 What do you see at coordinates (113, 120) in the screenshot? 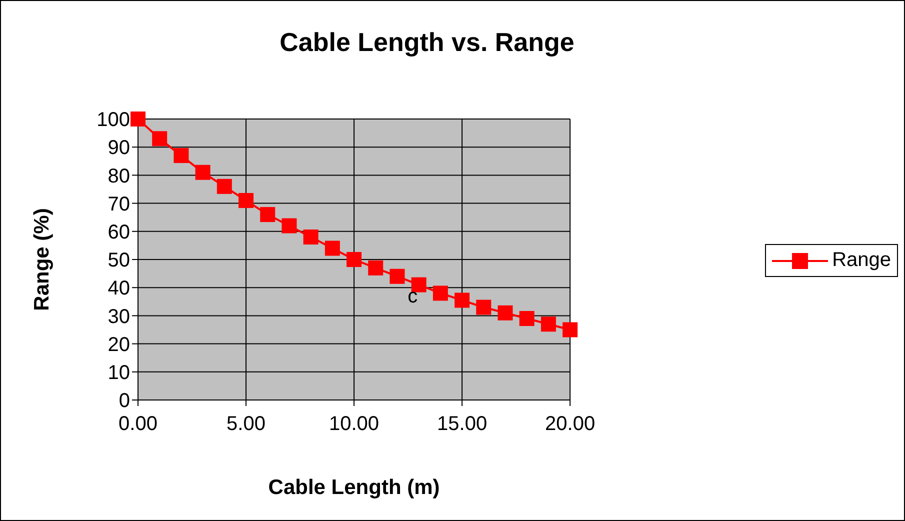
I see `y-tick-label: 100` at bounding box center [113, 120].